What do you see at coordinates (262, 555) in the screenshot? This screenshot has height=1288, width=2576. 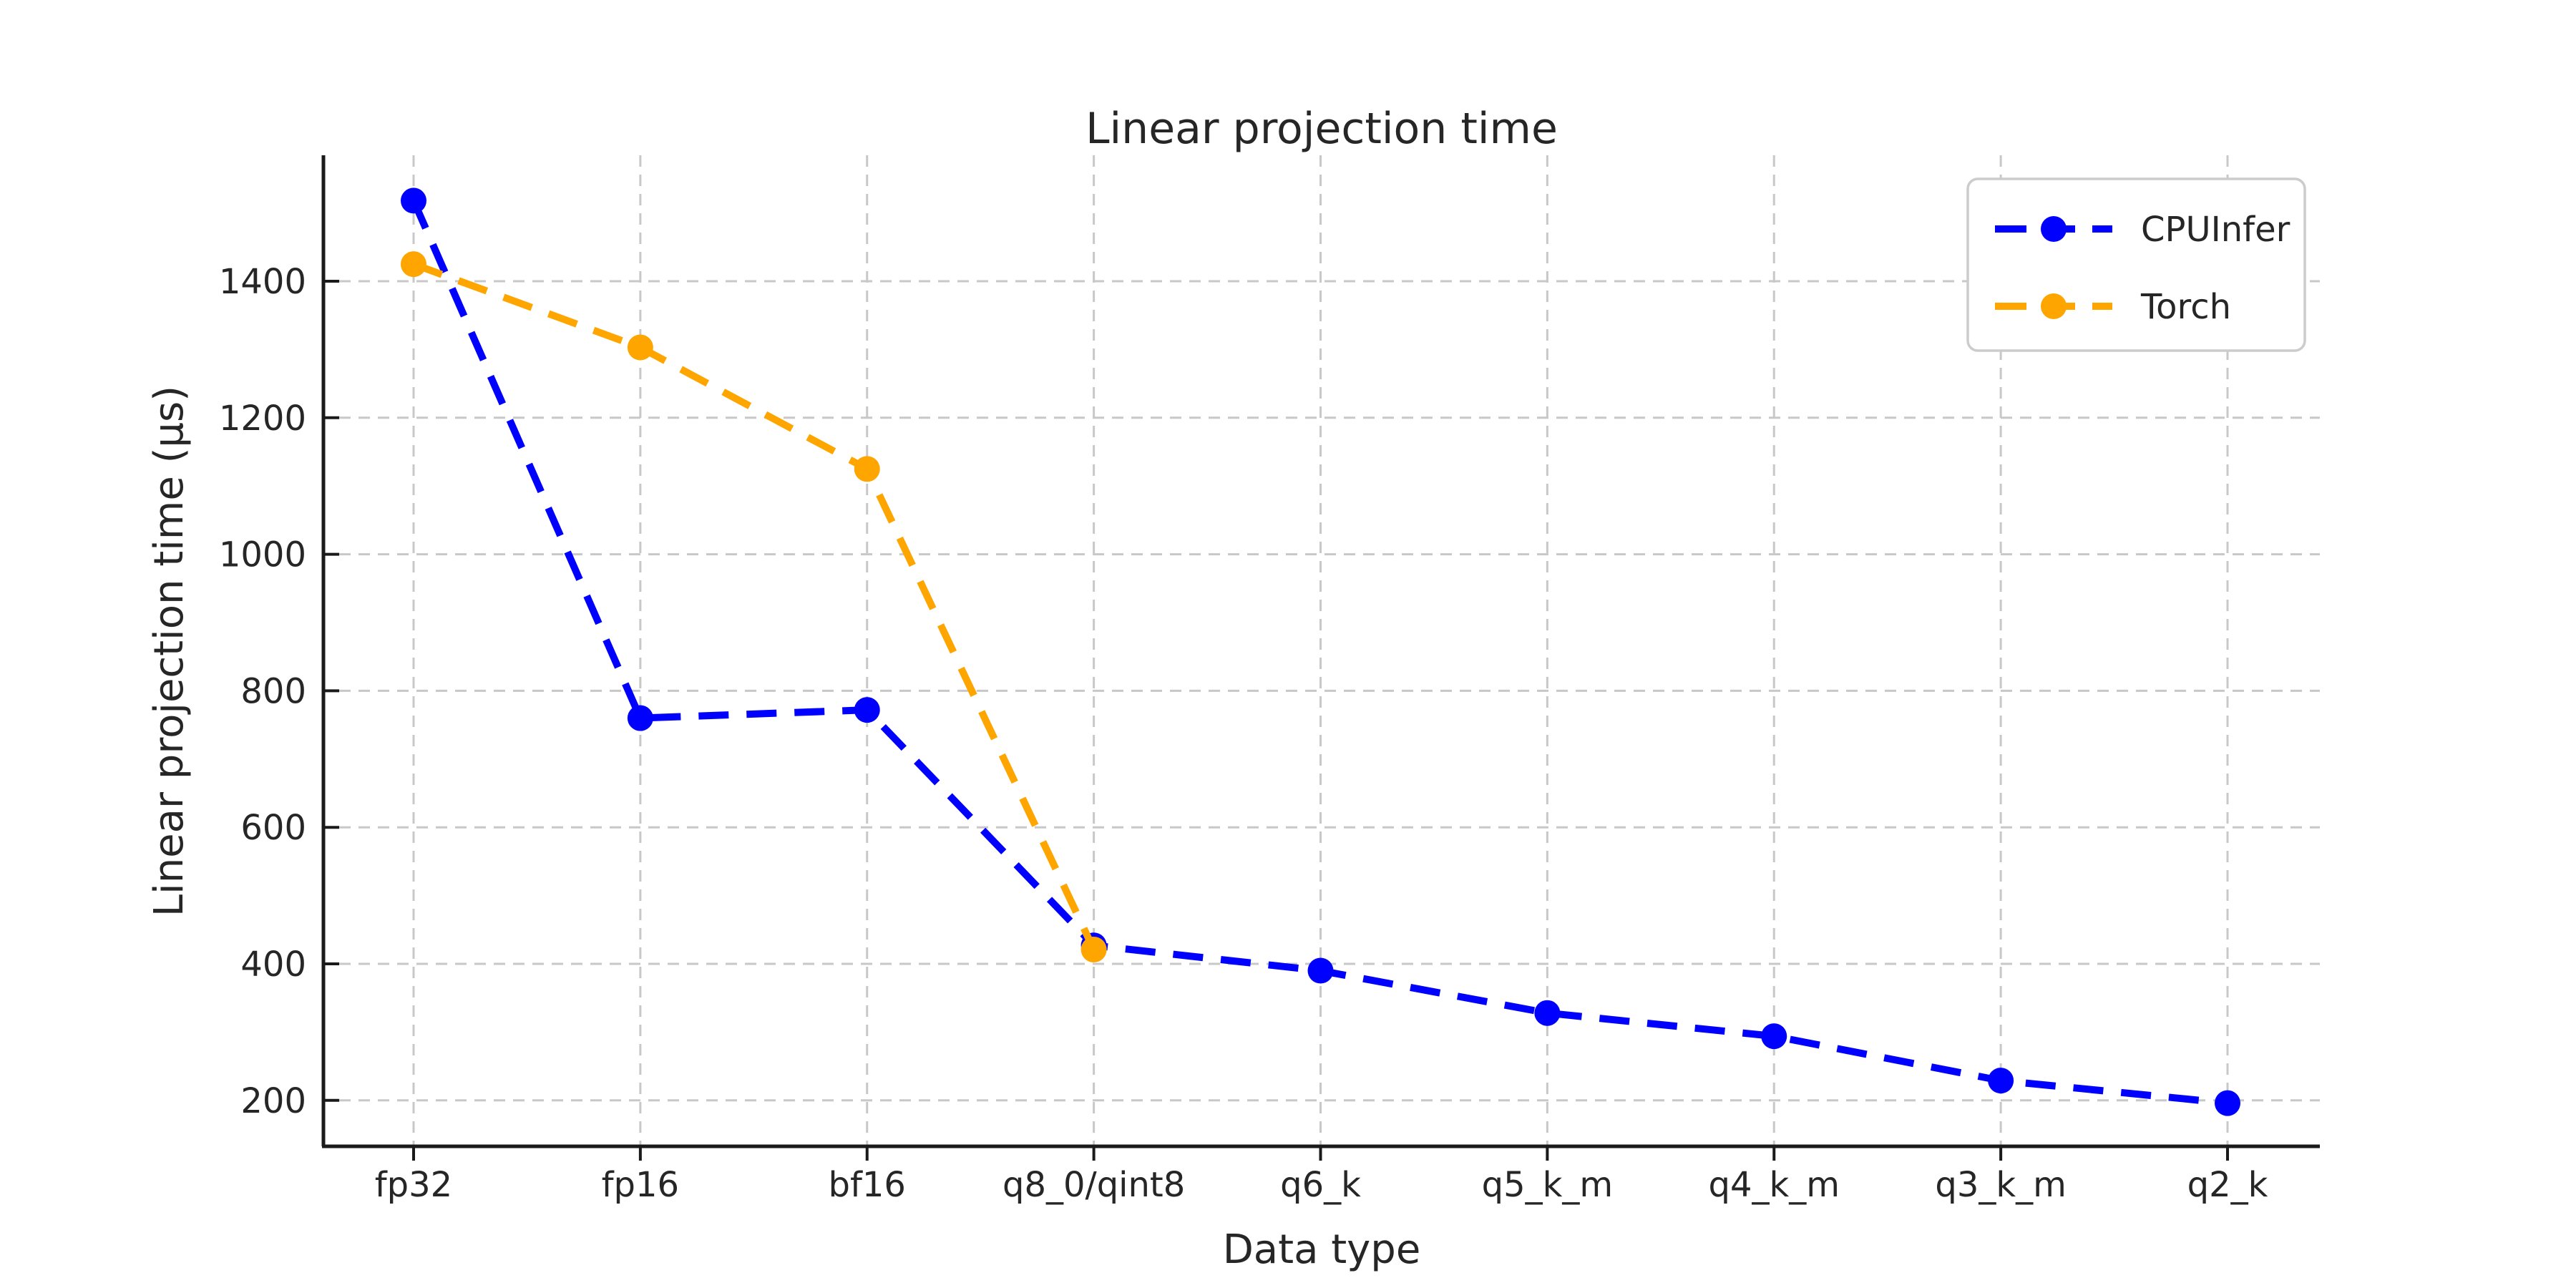 I see `y-tick-label: 1000` at bounding box center [262, 555].